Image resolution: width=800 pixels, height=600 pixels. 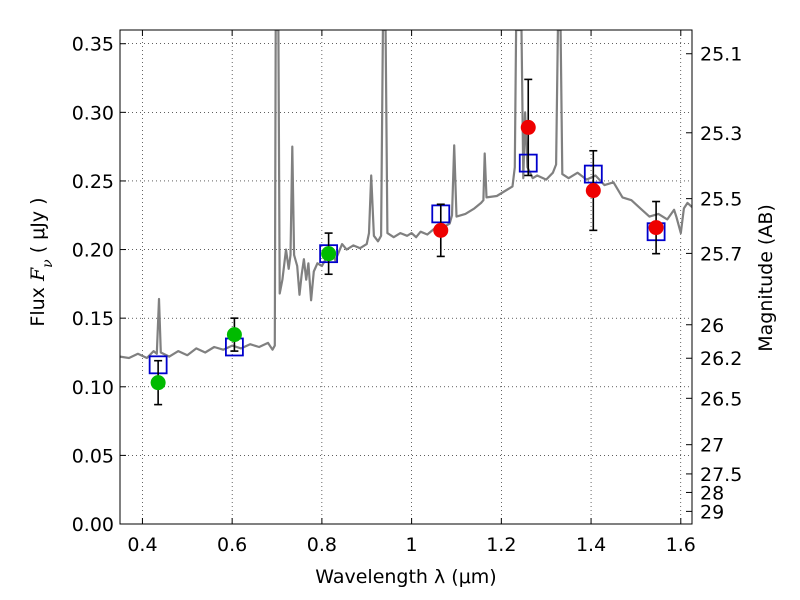 What do you see at coordinates (93, 251) in the screenshot?
I see `y-tick-label: 0.20` at bounding box center [93, 251].